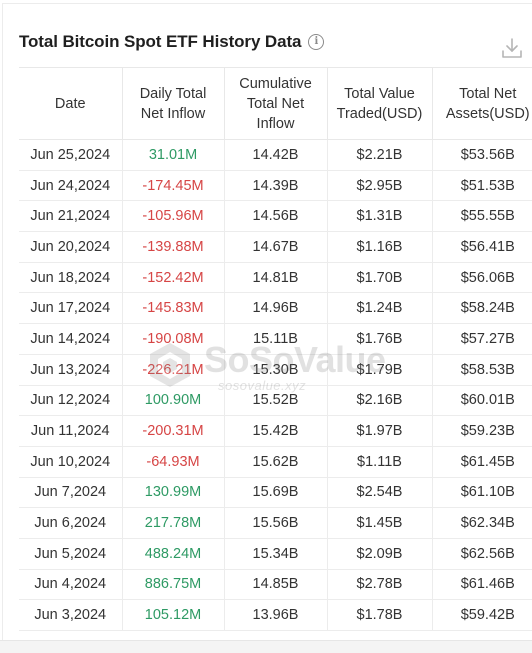 The height and width of the screenshot is (653, 532). What do you see at coordinates (481, 554) in the screenshot?
I see `cell-total-net-assets: $62.56B` at bounding box center [481, 554].